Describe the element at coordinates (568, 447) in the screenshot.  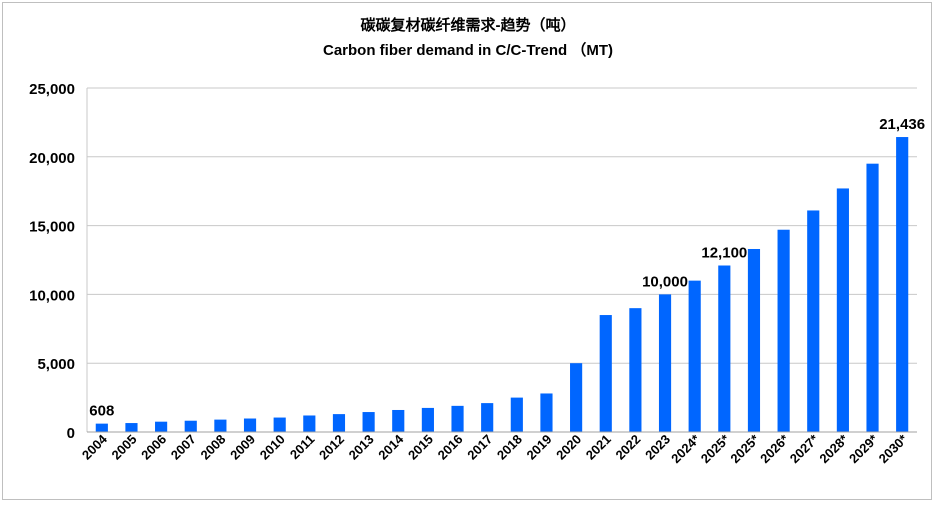
I see `x-tick-label: 2020` at that location.